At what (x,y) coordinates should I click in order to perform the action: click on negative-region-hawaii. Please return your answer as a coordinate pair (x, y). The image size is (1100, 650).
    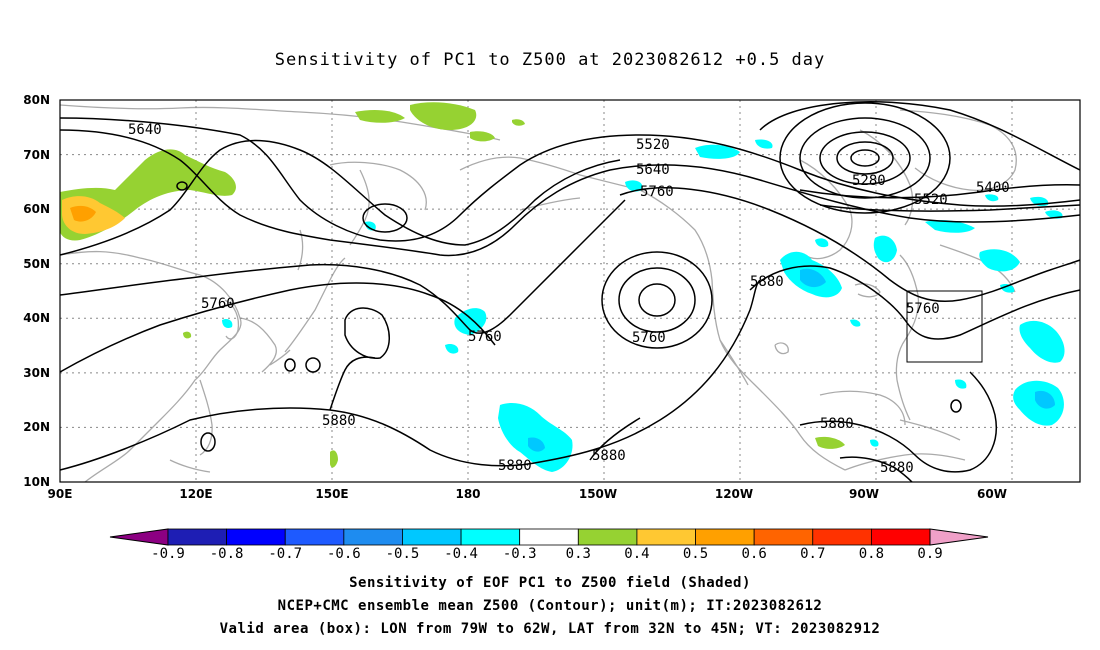
    Looking at the image, I should click on (535, 437).